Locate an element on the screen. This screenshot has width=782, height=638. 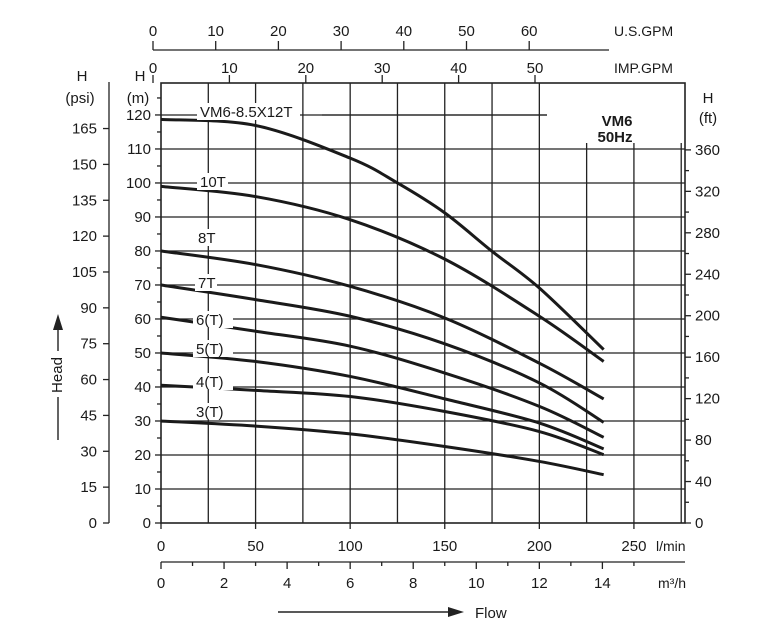
x-axis-impgpm-unit: IMP.GPM is located at coordinates (643, 68).